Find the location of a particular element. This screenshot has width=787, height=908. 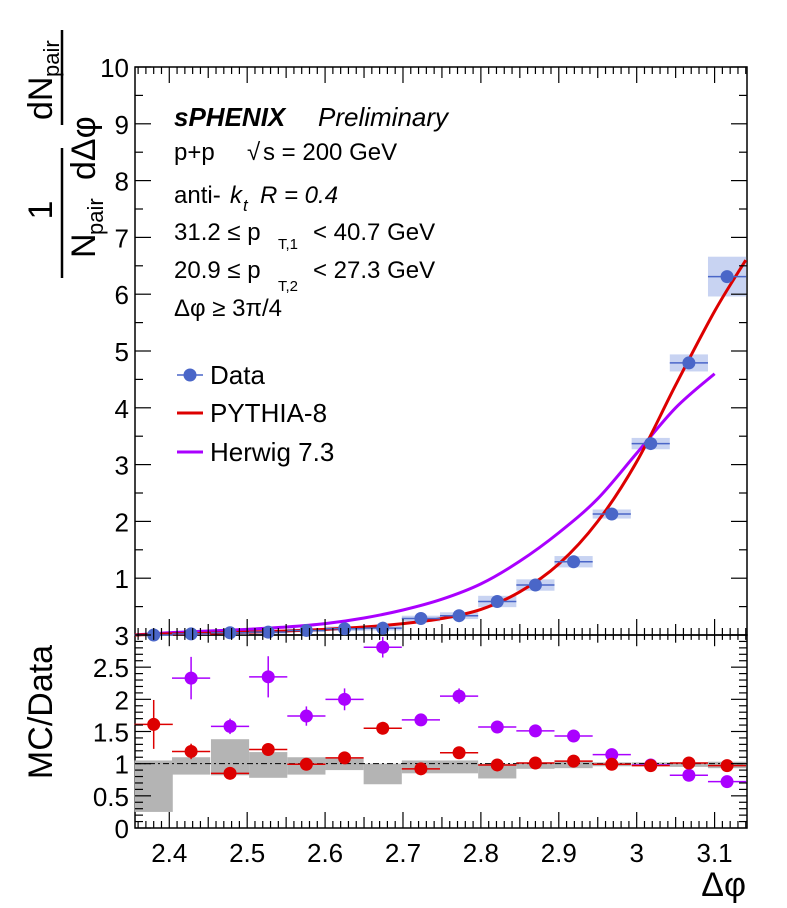

pt2-cut-low: 20.9 ≤ p is located at coordinates (217, 270).